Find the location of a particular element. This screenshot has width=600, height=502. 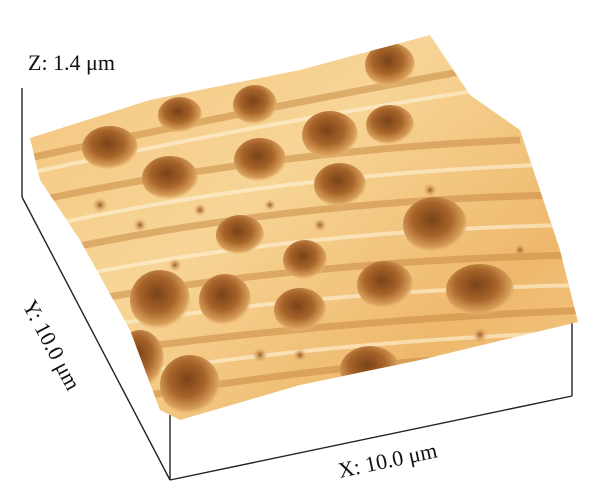

x-label: X: 10.0 μm is located at coordinates (387, 460).